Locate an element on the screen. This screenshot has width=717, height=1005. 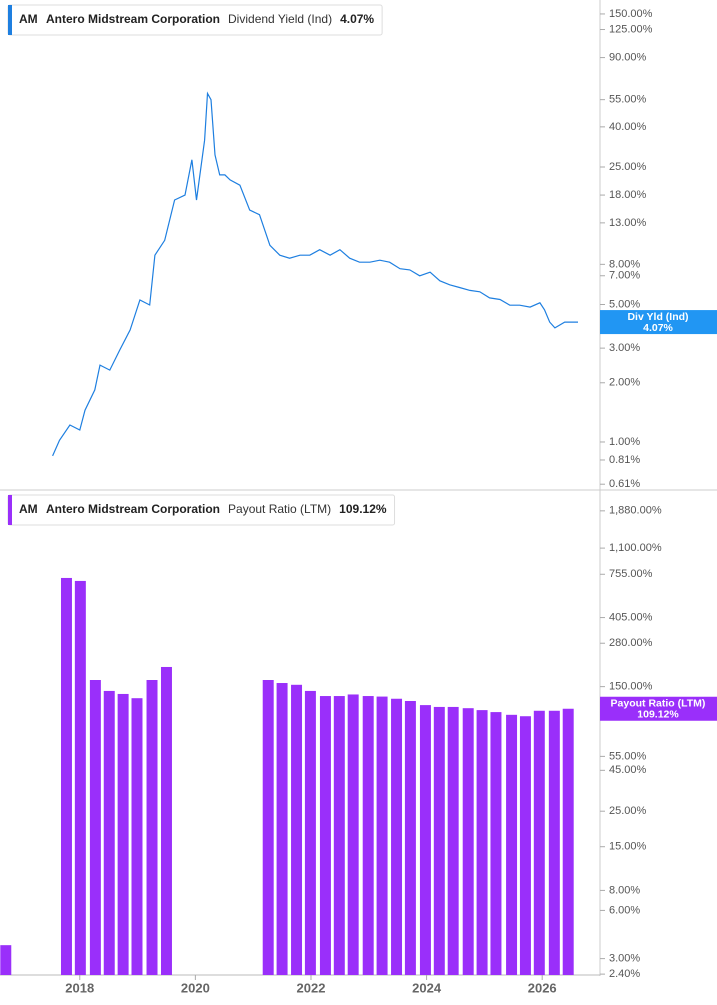
value-marker-value: 109.12% is located at coordinates (658, 715).